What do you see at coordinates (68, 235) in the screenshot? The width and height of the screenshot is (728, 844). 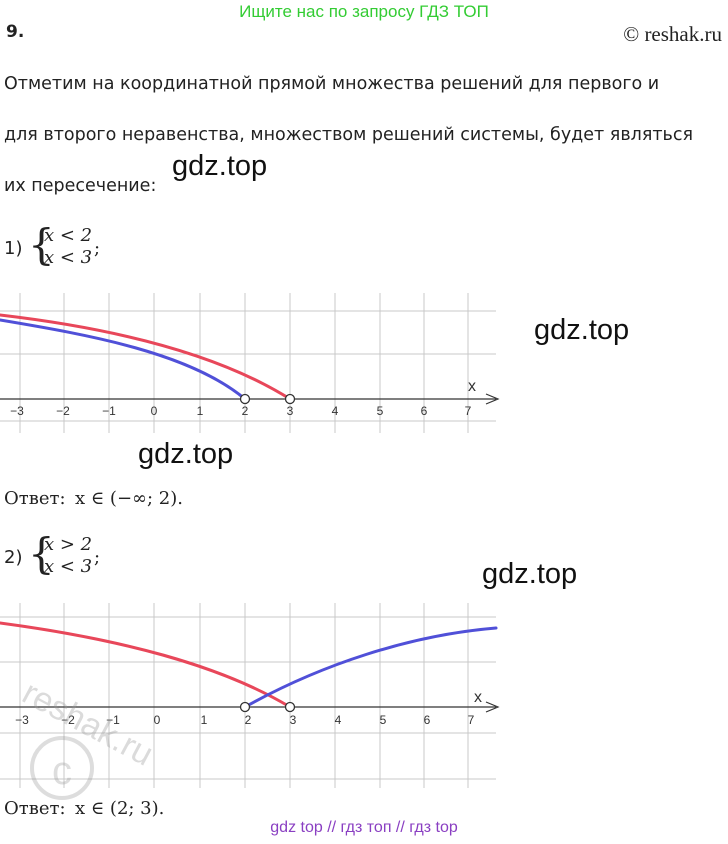 I see `system-1-line-1: x < 2` at bounding box center [68, 235].